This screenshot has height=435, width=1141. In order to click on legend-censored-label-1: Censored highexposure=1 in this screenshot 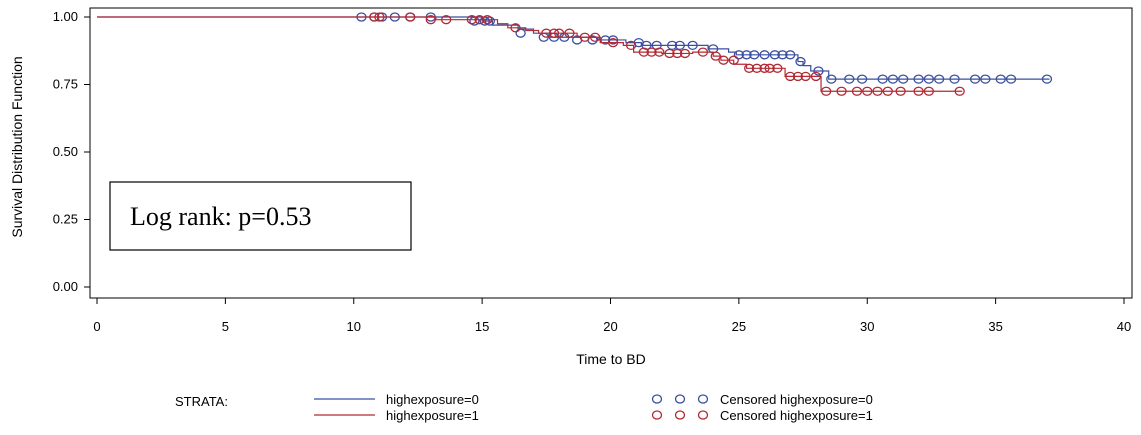, I will do `click(796, 415)`.